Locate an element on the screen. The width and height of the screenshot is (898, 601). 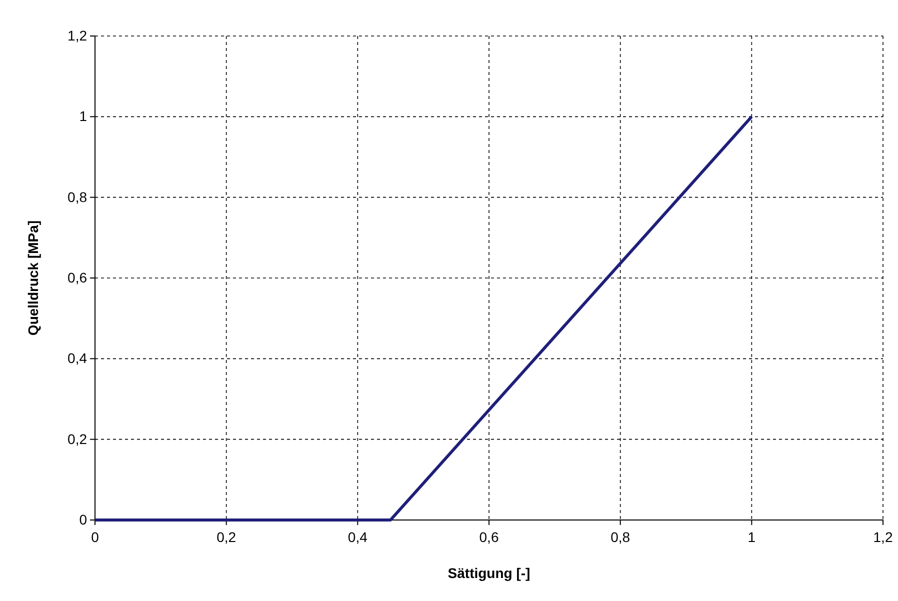
x-axis-title: Sättigung [-] is located at coordinates (489, 573).